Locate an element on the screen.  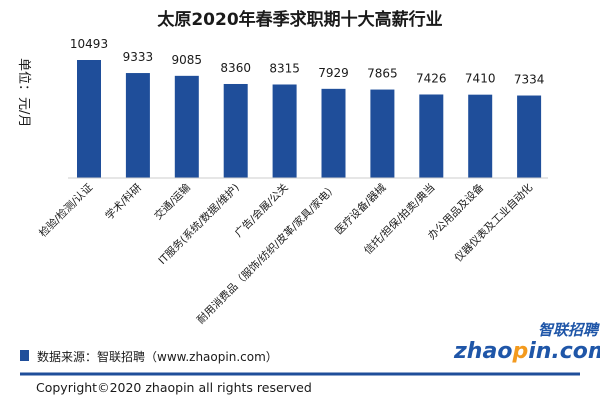
y-axis-label: 单位：元/月 is located at coordinates (23, 92).